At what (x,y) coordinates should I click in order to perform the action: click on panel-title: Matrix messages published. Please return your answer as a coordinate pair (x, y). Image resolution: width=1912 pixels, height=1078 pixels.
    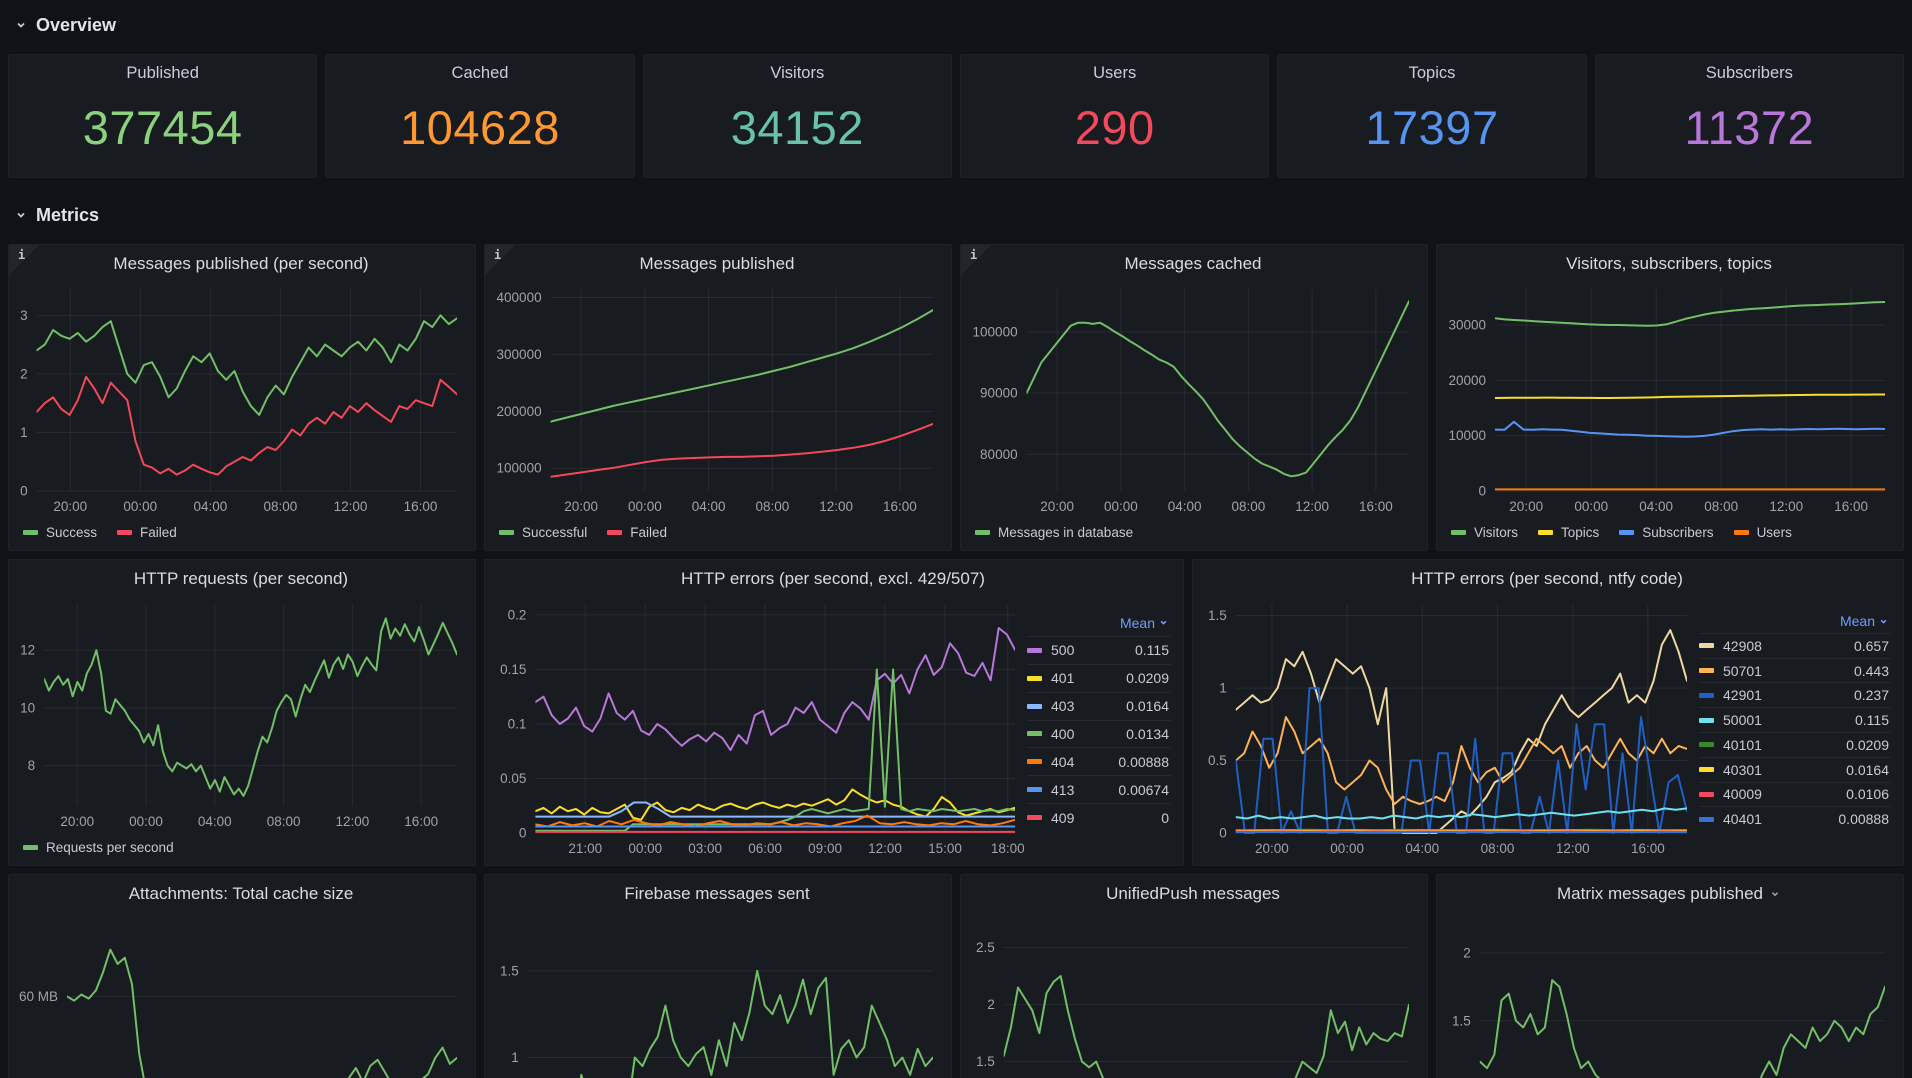
    Looking at the image, I should click on (1669, 894).